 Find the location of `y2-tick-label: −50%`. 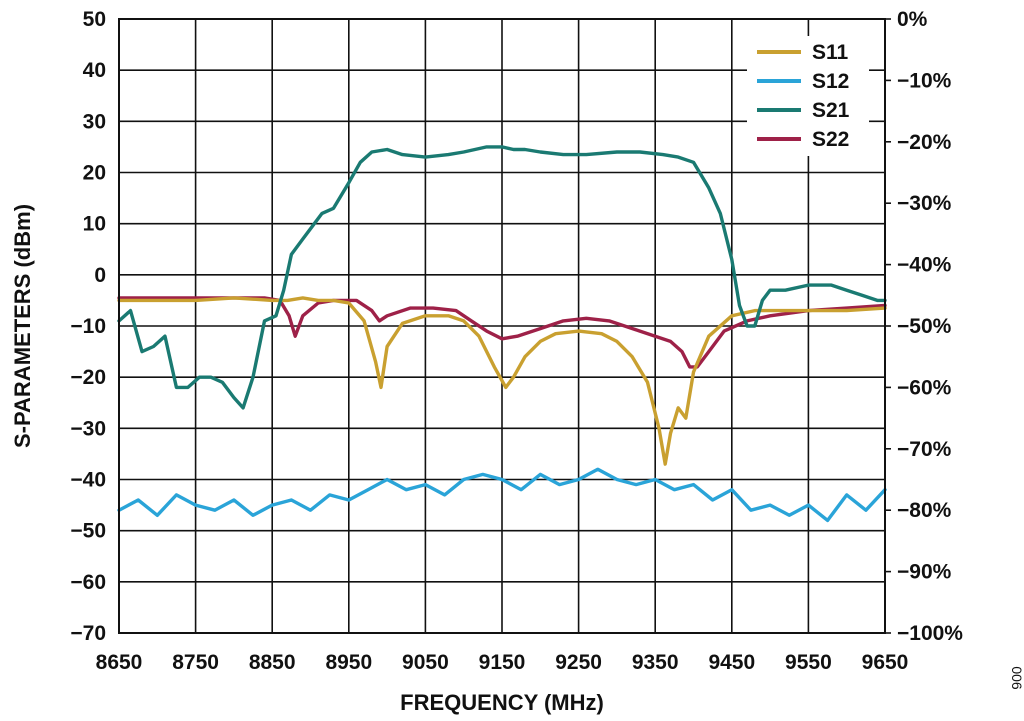

y2-tick-label: −50% is located at coordinates (924, 326).